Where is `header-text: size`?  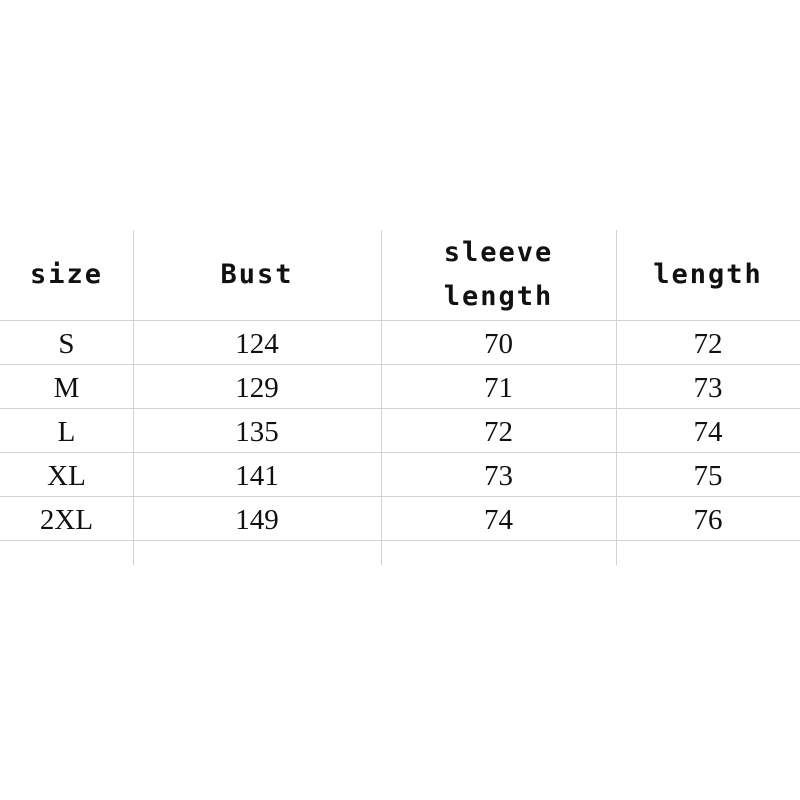 header-text: size is located at coordinates (66, 274).